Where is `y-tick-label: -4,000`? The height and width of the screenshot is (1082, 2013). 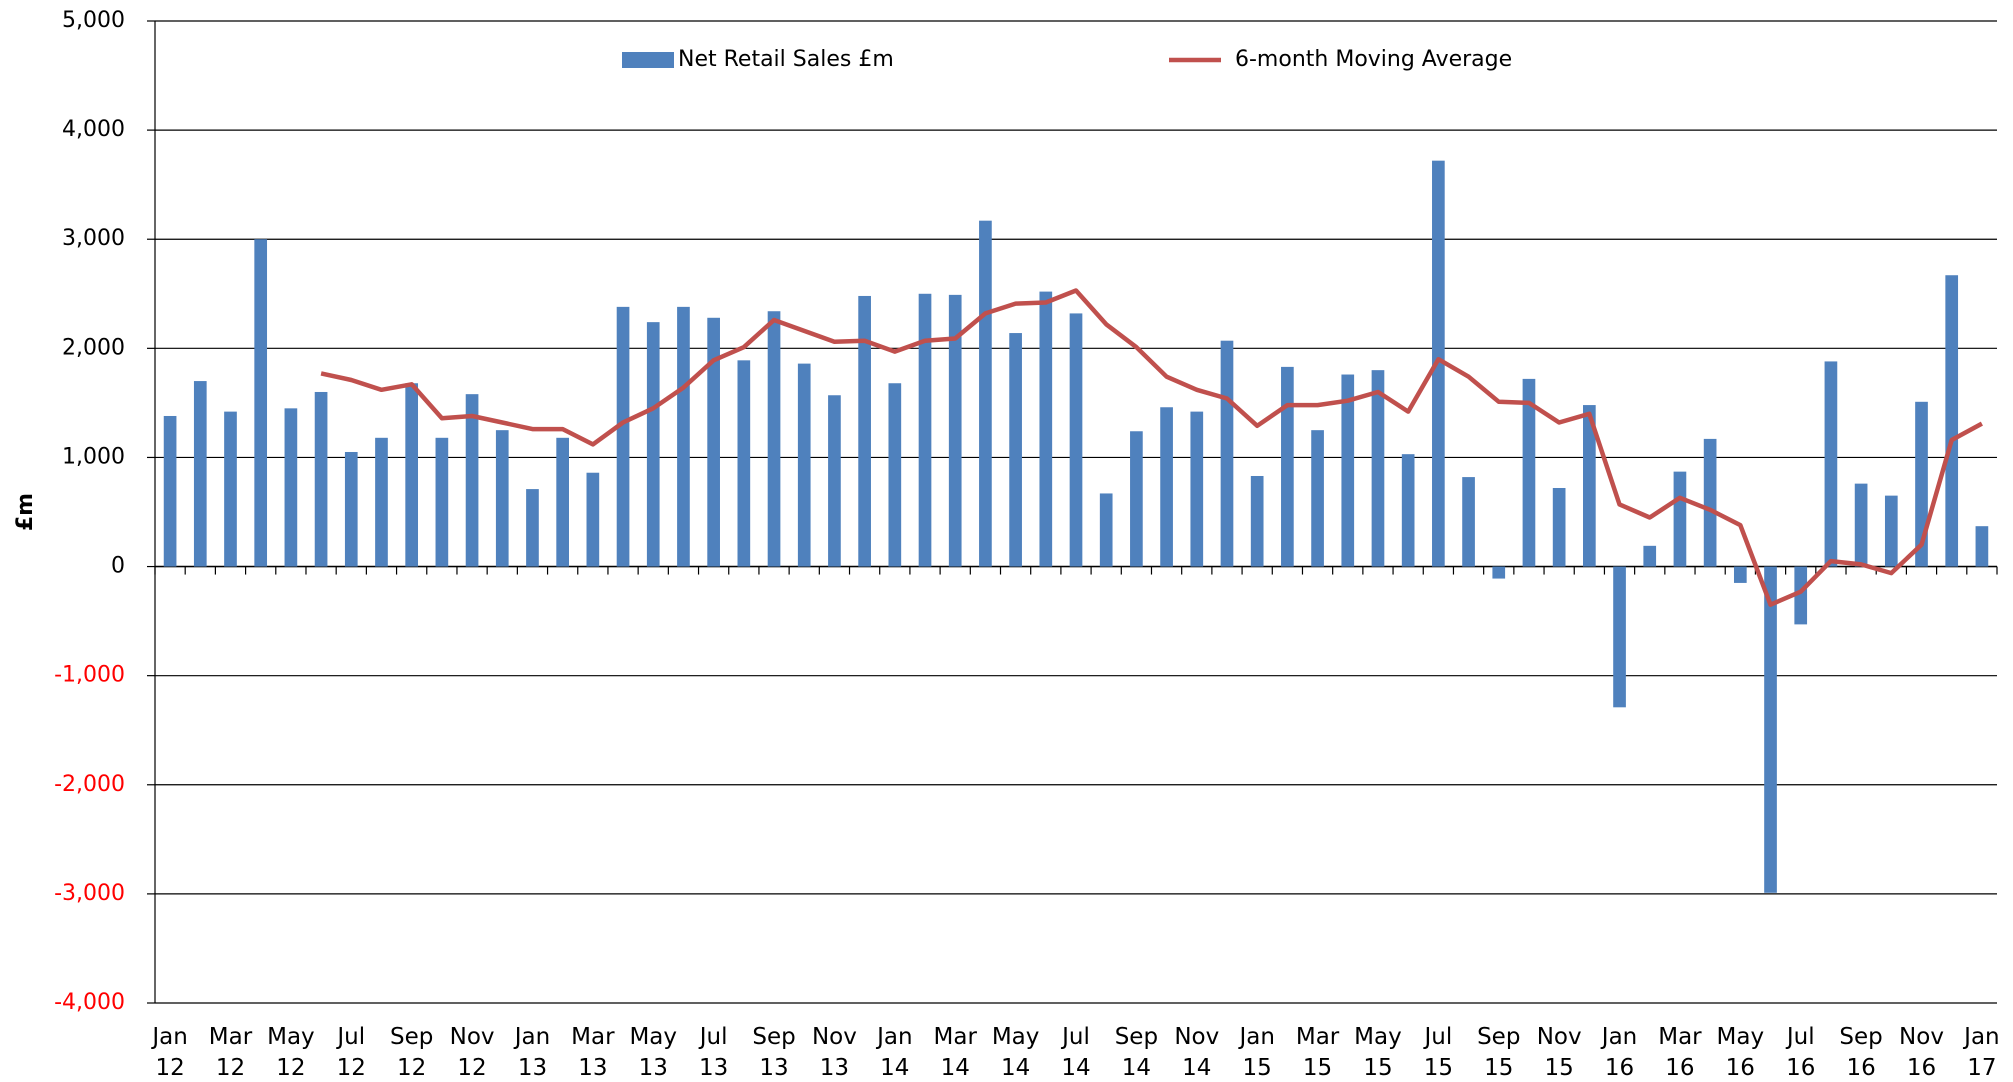 y-tick-label: -4,000 is located at coordinates (89, 1002).